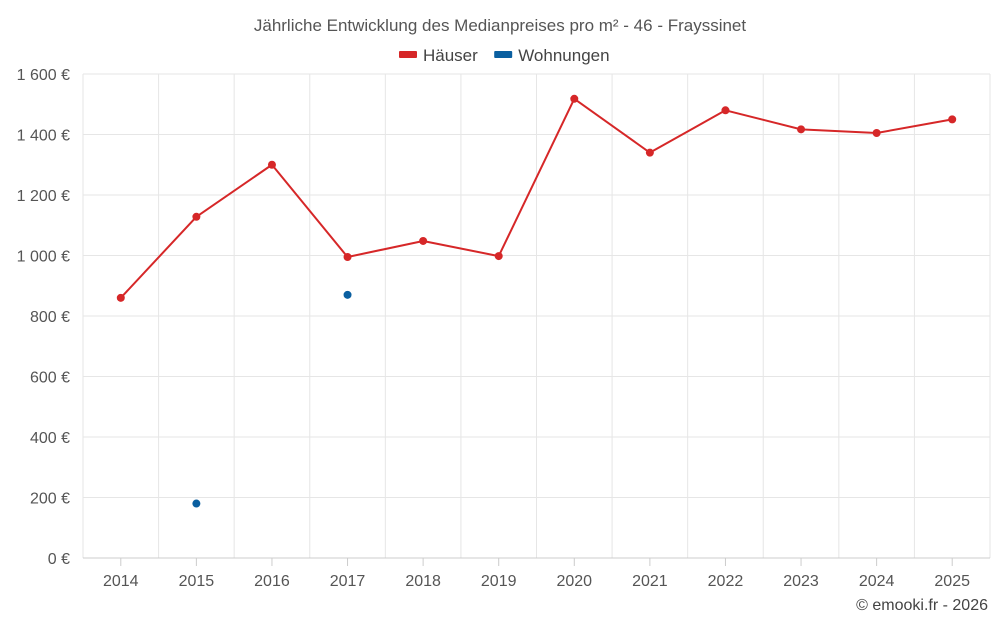 Image resolution: width=1000 pixels, height=625 pixels. I want to click on x-tick-label: 2023, so click(801, 581).